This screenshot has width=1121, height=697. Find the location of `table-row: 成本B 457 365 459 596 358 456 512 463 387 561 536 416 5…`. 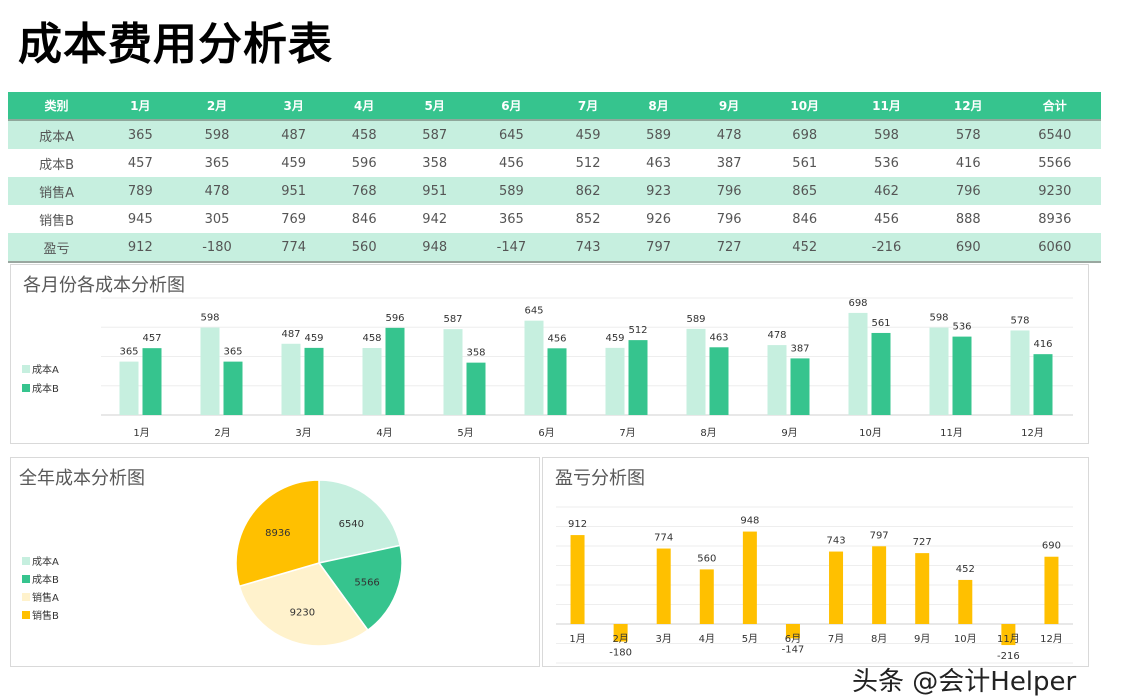

table-row: 成本B 457 365 459 596 358 456 512 463 387 561 536 416 5… is located at coordinates (554, 163).